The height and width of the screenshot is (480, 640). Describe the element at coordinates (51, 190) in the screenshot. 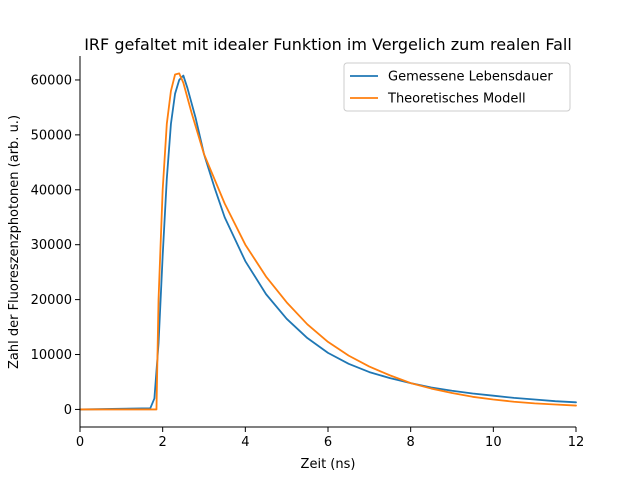

I see `y-tick-label: 40000` at that location.